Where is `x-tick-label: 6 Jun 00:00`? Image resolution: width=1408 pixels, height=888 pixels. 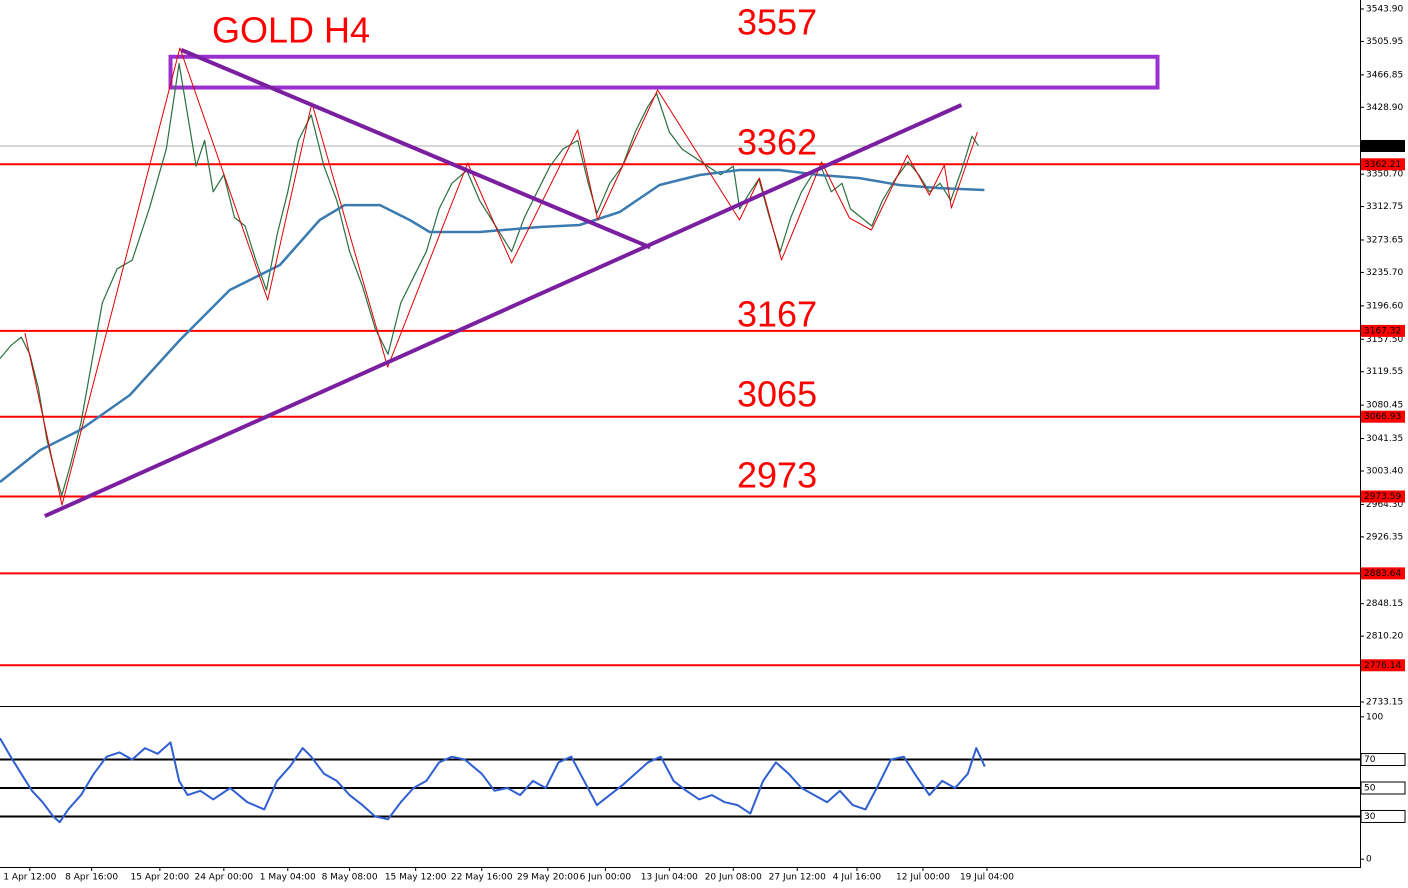
x-tick-label: 6 Jun 00:00 is located at coordinates (606, 878).